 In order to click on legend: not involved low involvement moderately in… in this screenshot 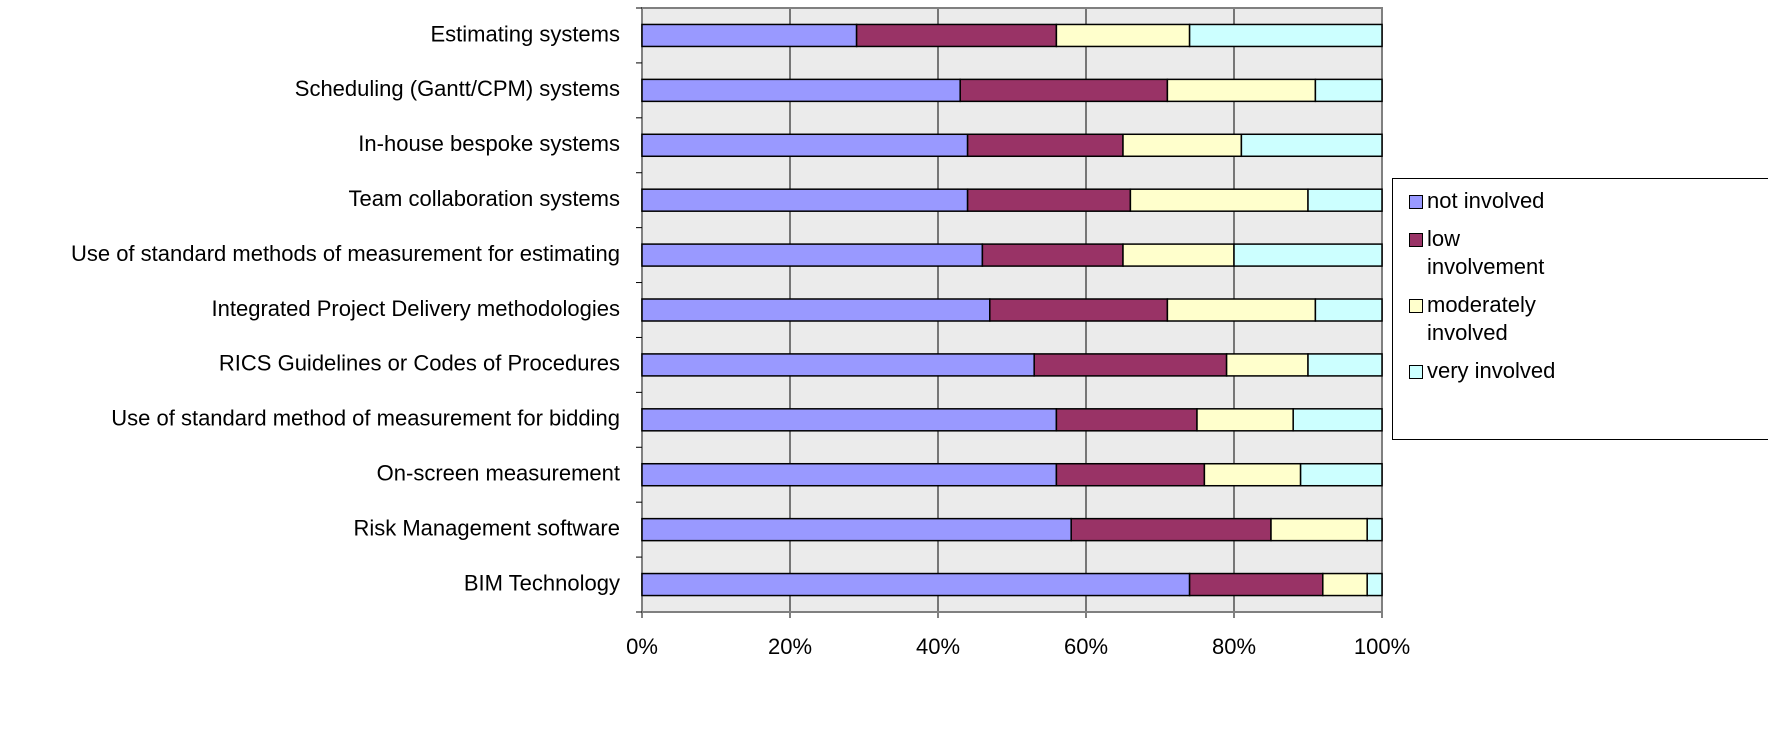, I will do `click(1580, 309)`.